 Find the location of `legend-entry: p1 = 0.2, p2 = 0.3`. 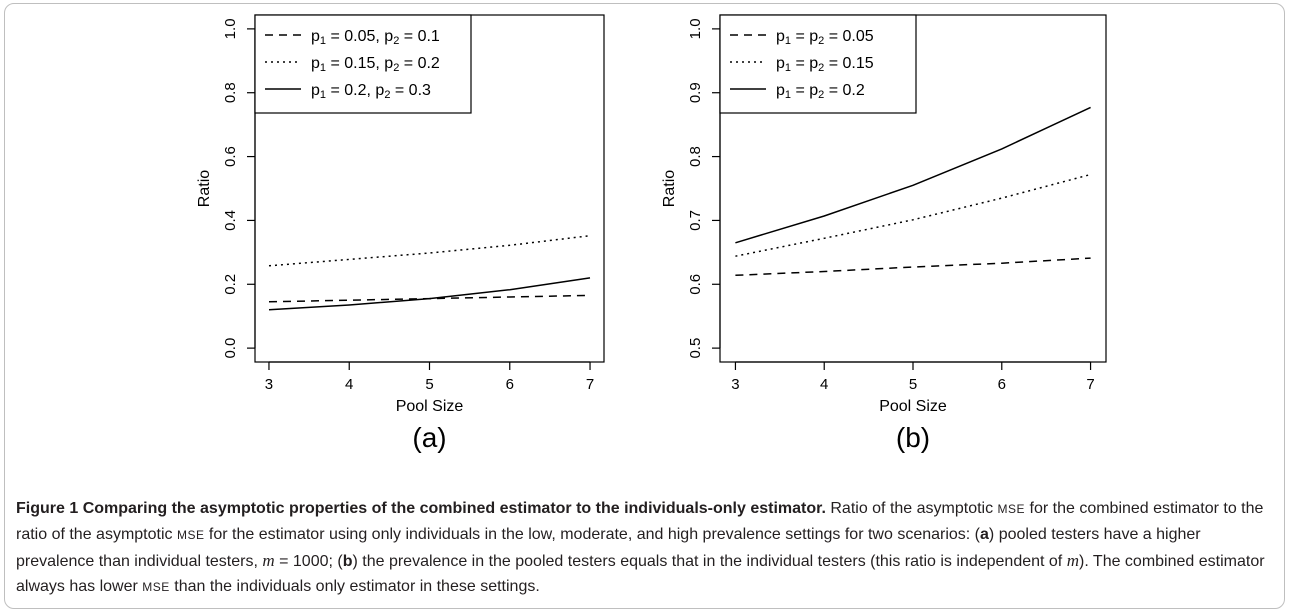

legend-entry: p1 = 0.2, p2 = 0.3 is located at coordinates (371, 91).